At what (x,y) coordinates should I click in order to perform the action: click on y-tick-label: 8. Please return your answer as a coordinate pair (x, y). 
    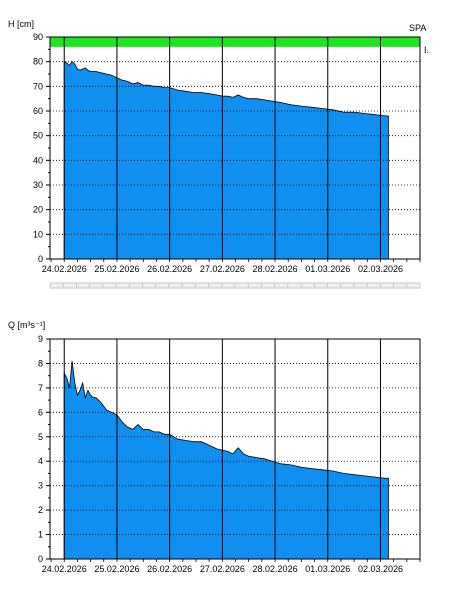
    Looking at the image, I should click on (40, 363).